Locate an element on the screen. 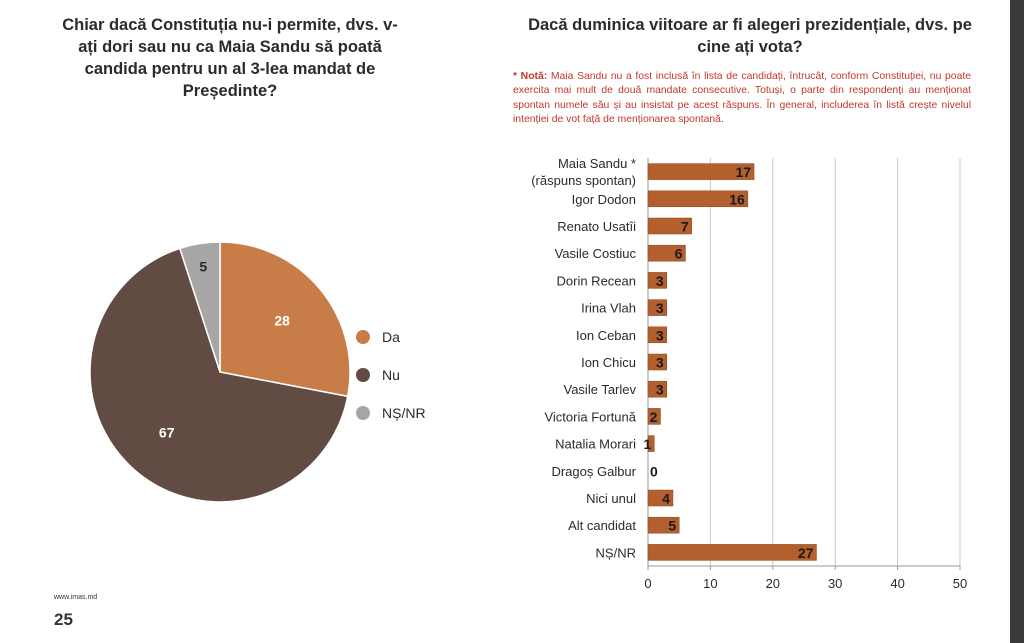 This screenshot has width=1024, height=643. bar-value-label: 16 is located at coordinates (737, 199).